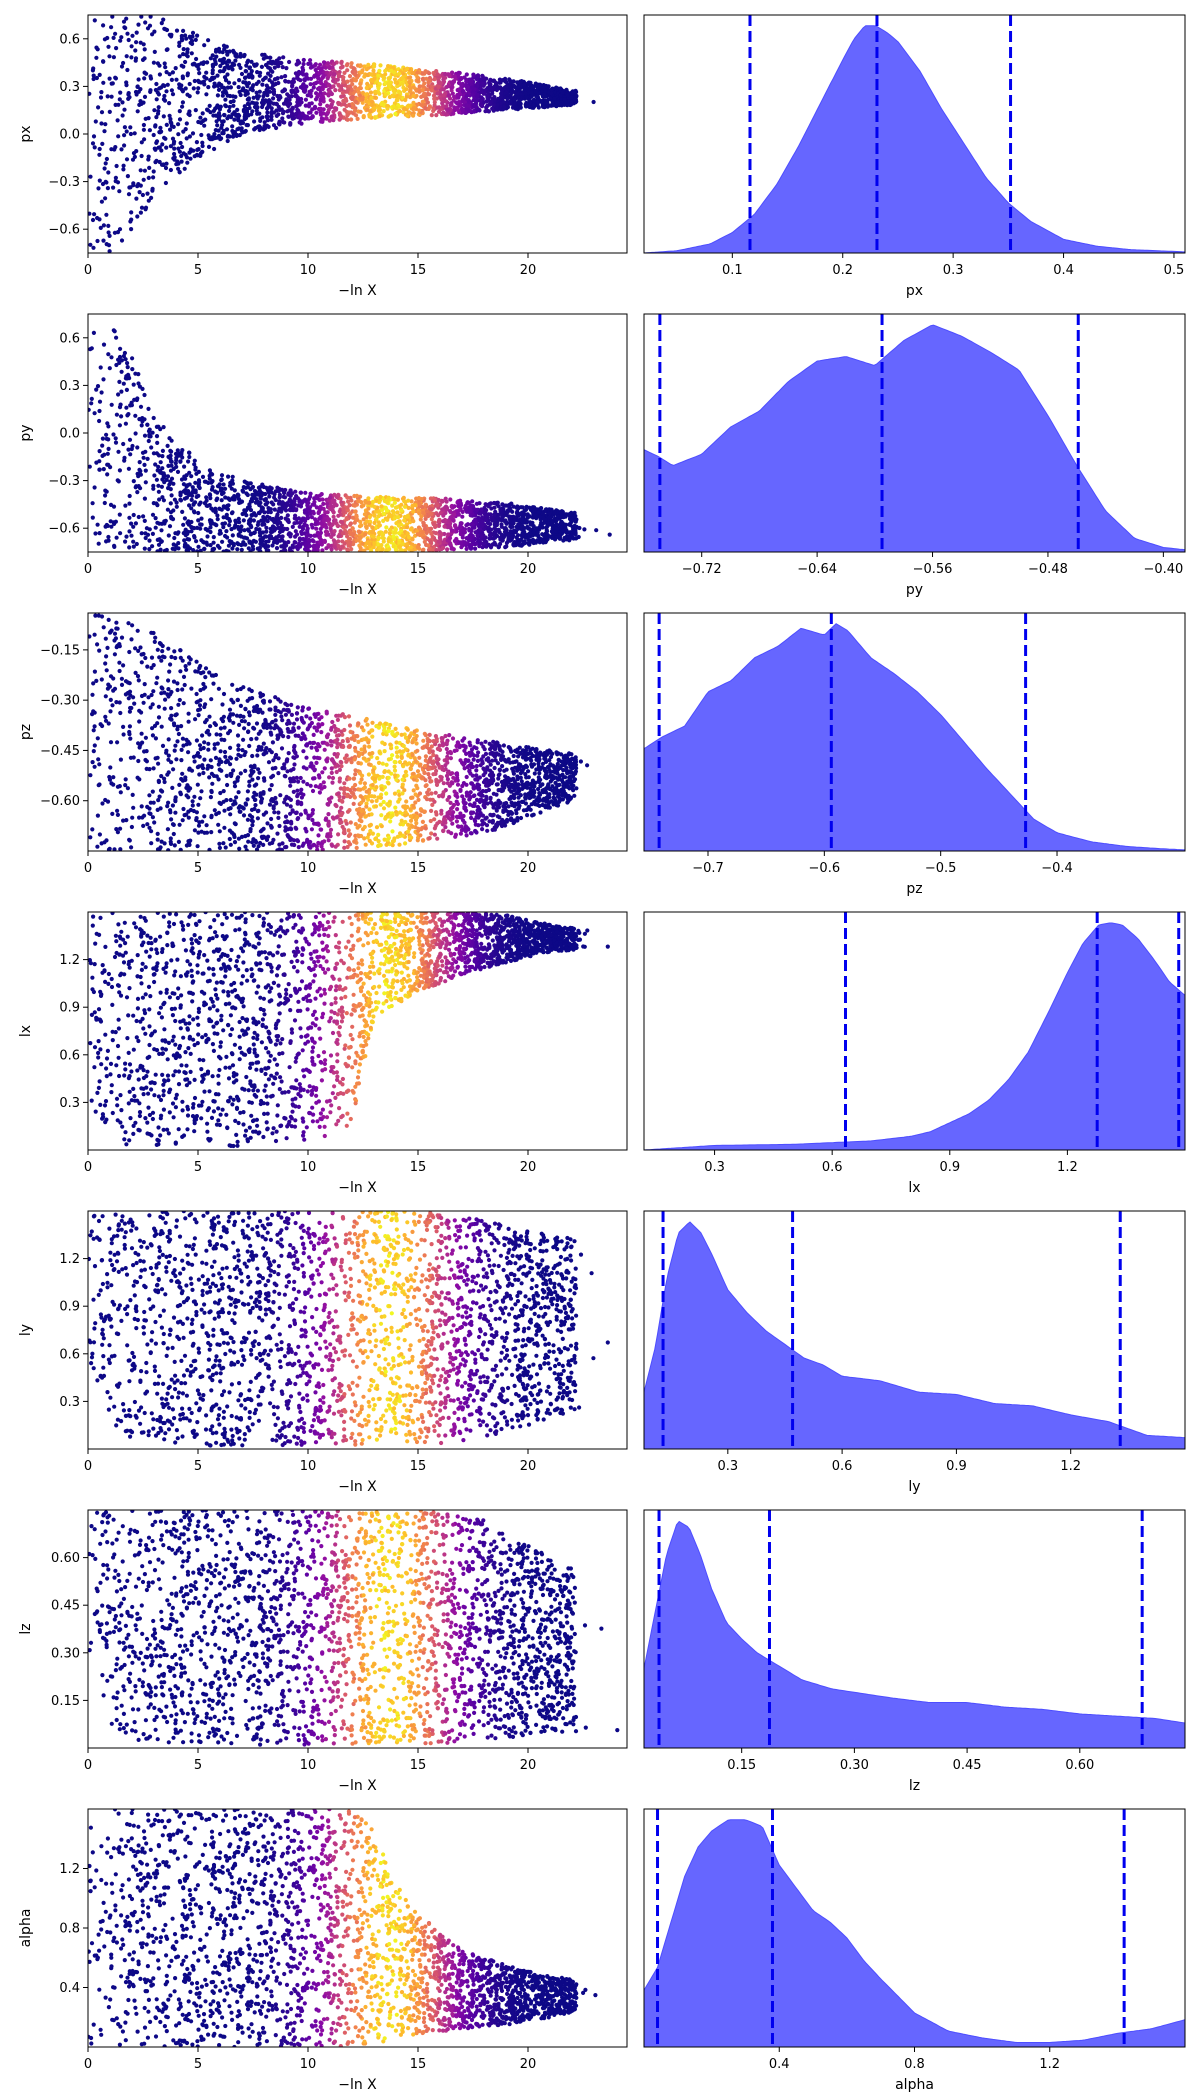  I want to click on x-tick-label: 10, so click(308, 270).